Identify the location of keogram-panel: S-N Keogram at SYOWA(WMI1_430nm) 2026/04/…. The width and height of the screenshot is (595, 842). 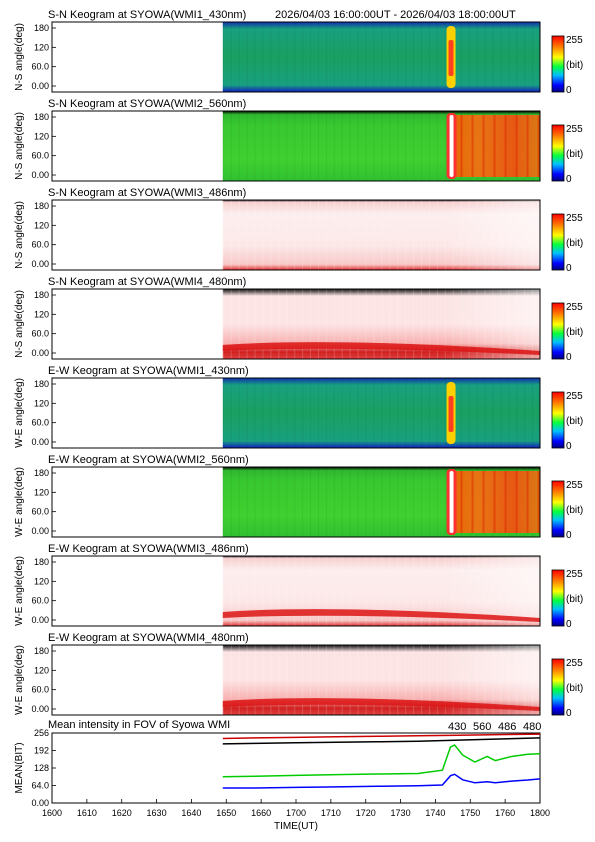
(298, 52).